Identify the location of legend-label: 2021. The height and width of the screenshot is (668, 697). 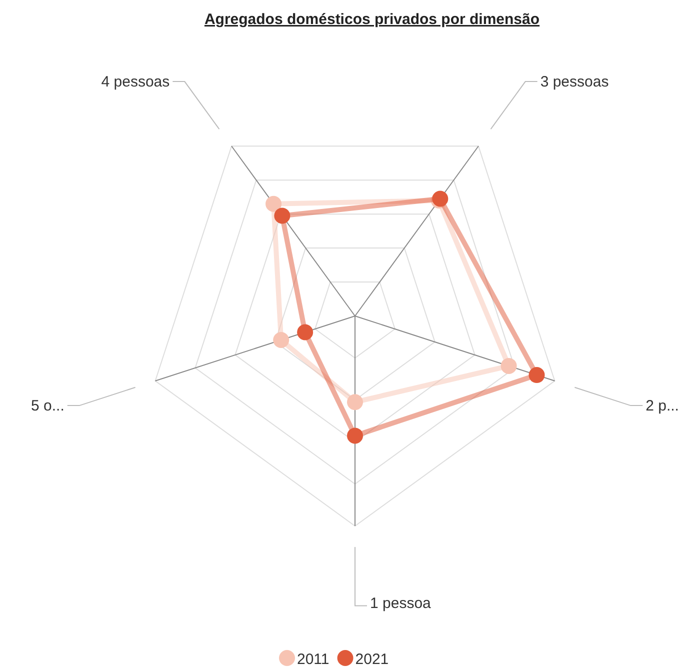
(372, 659).